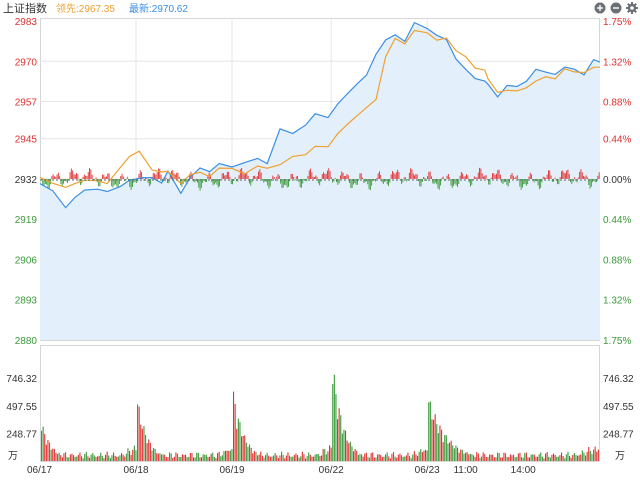  I want to click on y-tick-left: 2893, so click(26, 301).